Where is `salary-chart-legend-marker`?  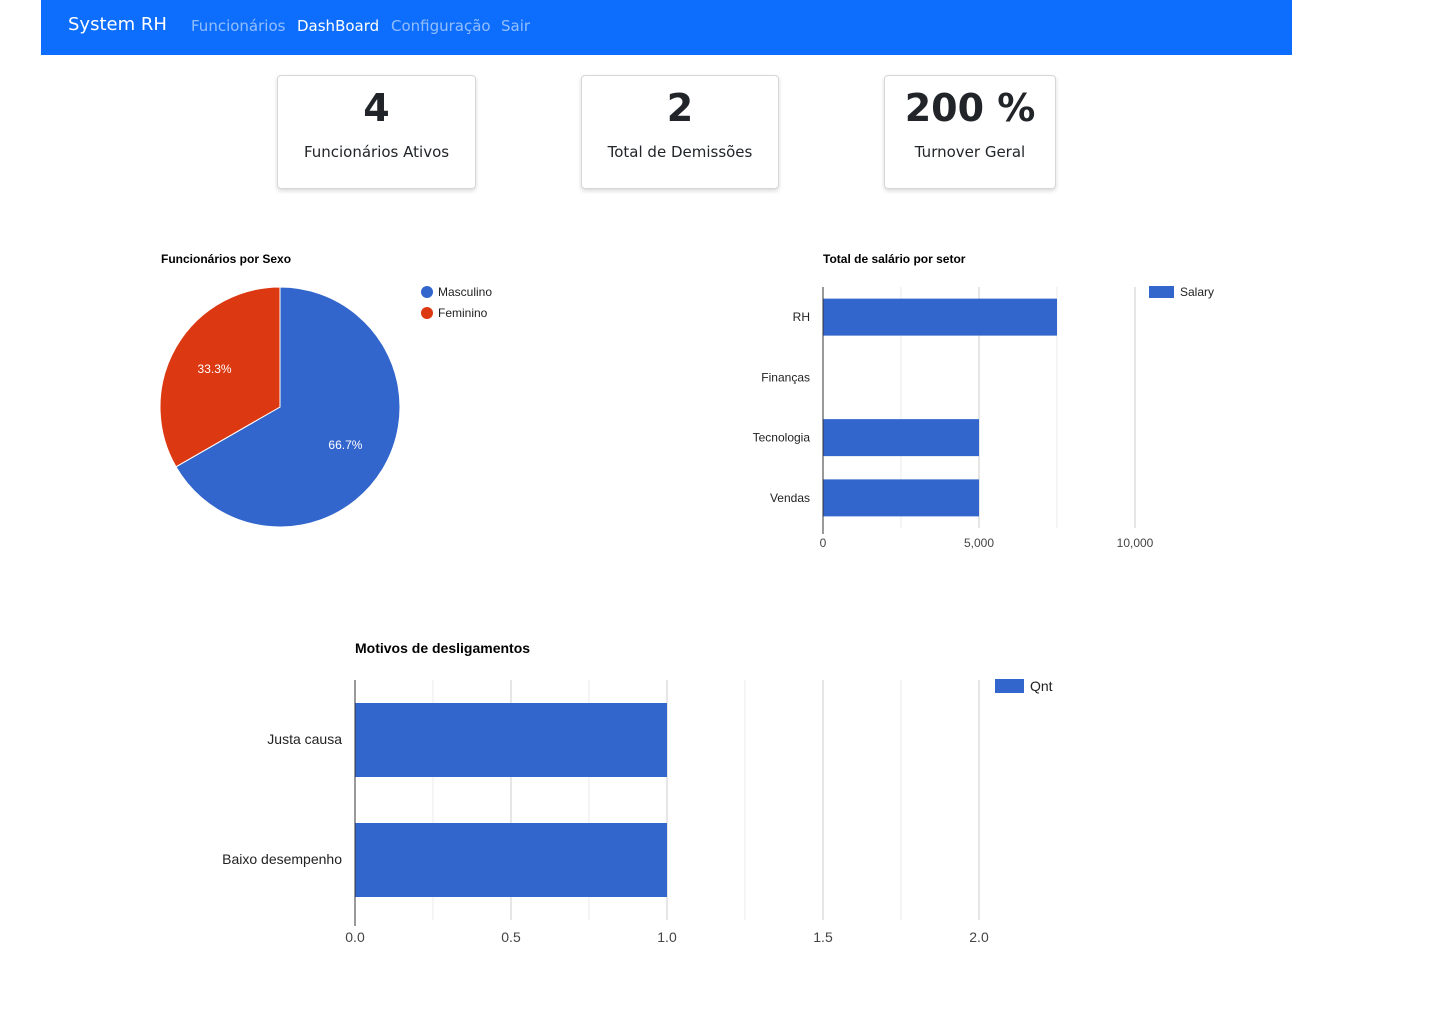 salary-chart-legend-marker is located at coordinates (1161, 292).